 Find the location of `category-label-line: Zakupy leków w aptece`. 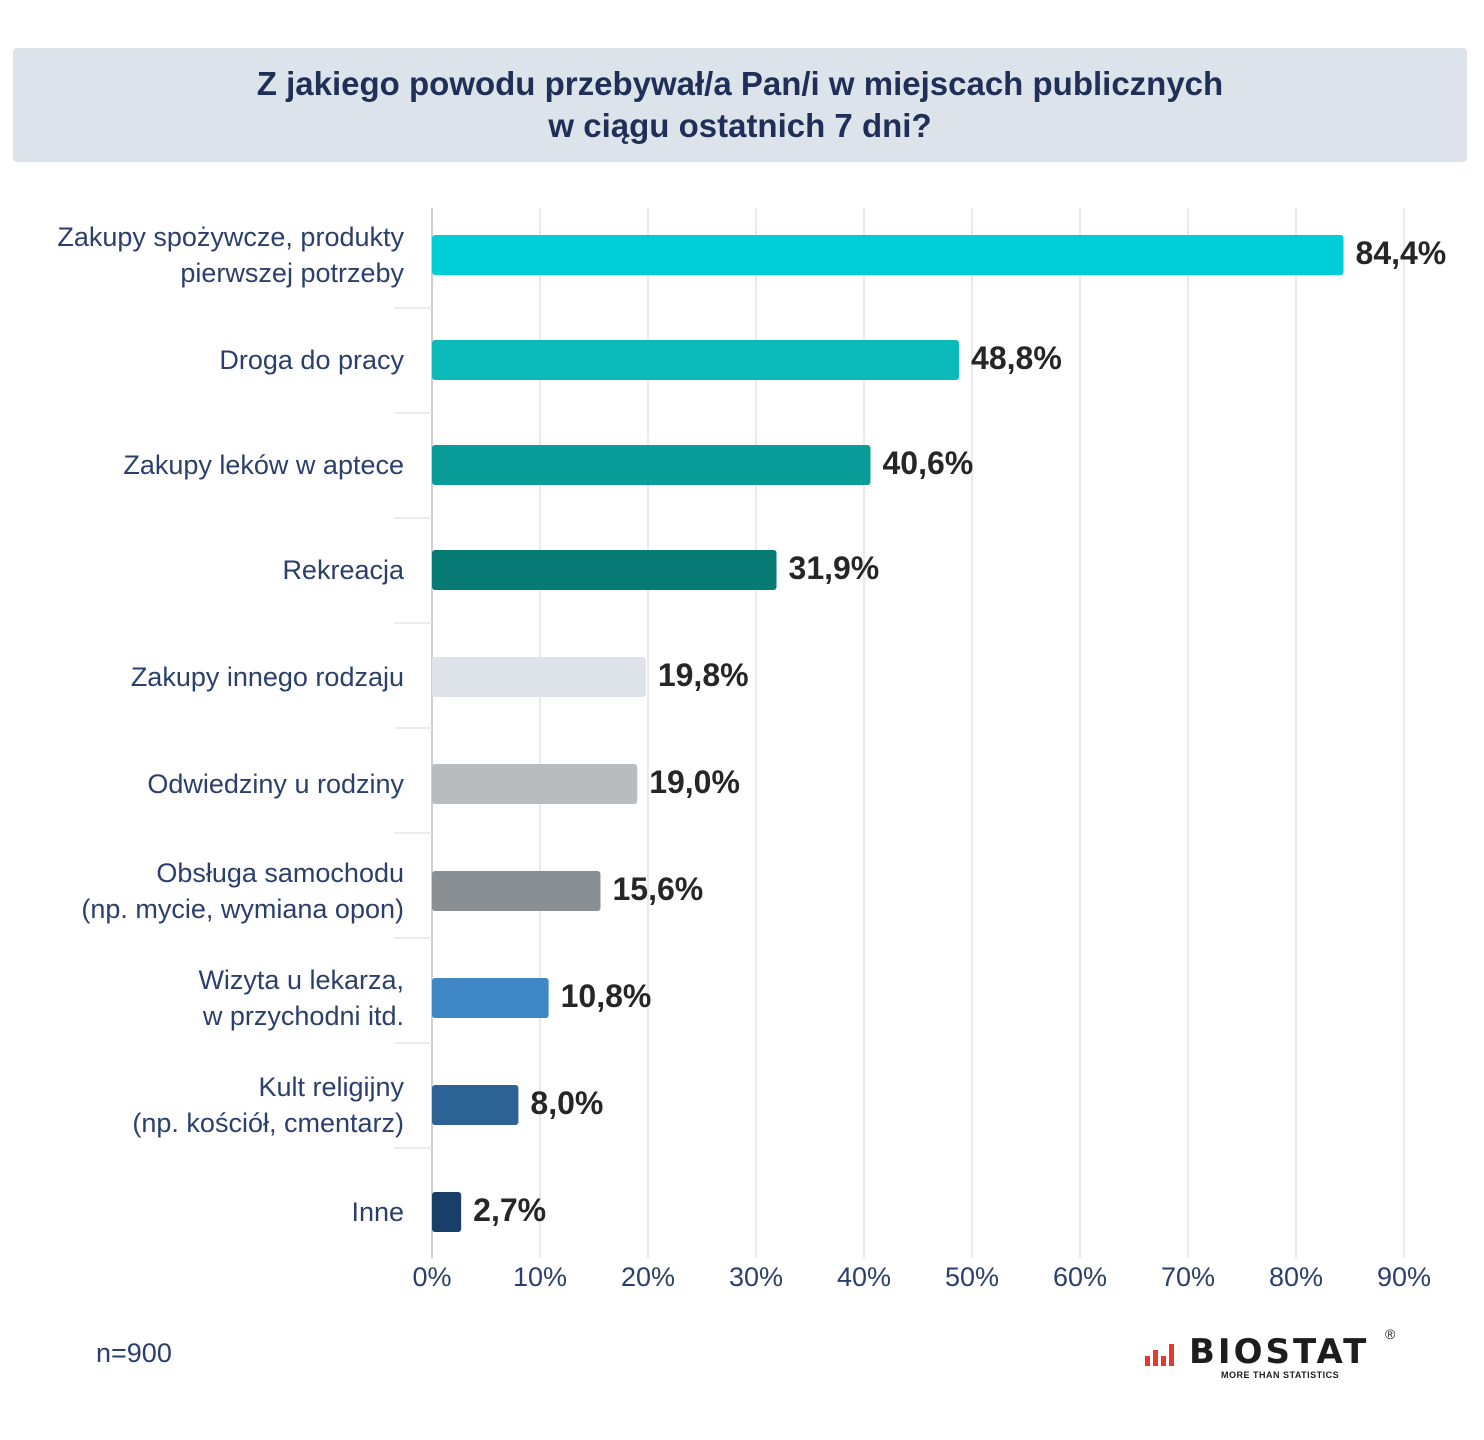

category-label-line: Zakupy leków w aptece is located at coordinates (263, 465).